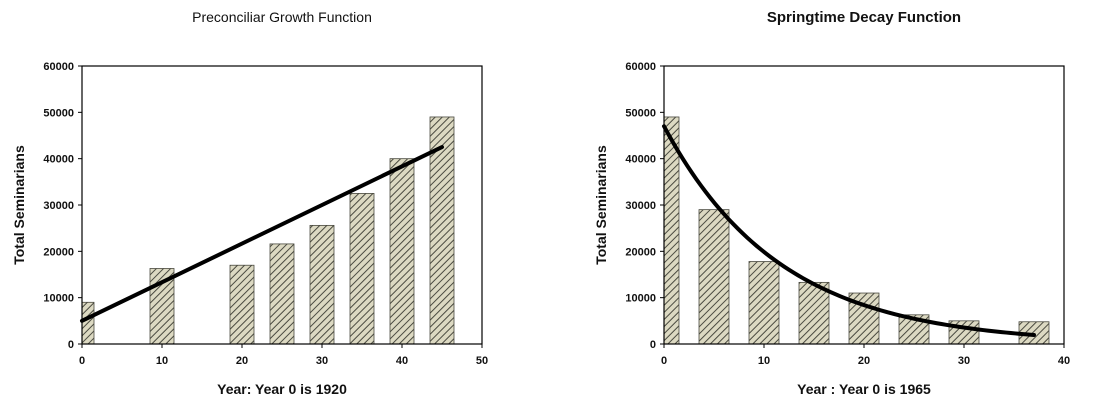 The width and height of the screenshot is (1100, 406). What do you see at coordinates (640, 299) in the screenshot?
I see `right-y-tick-label: 10000` at bounding box center [640, 299].